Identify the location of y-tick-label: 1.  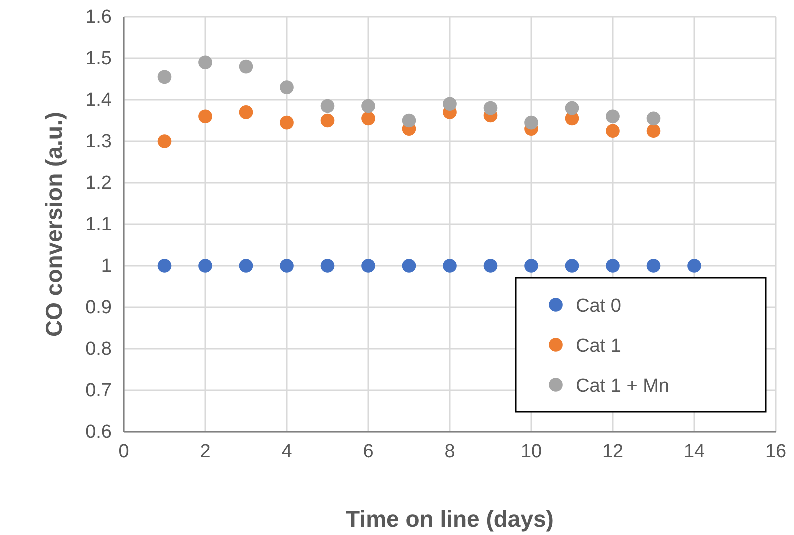
(106, 267).